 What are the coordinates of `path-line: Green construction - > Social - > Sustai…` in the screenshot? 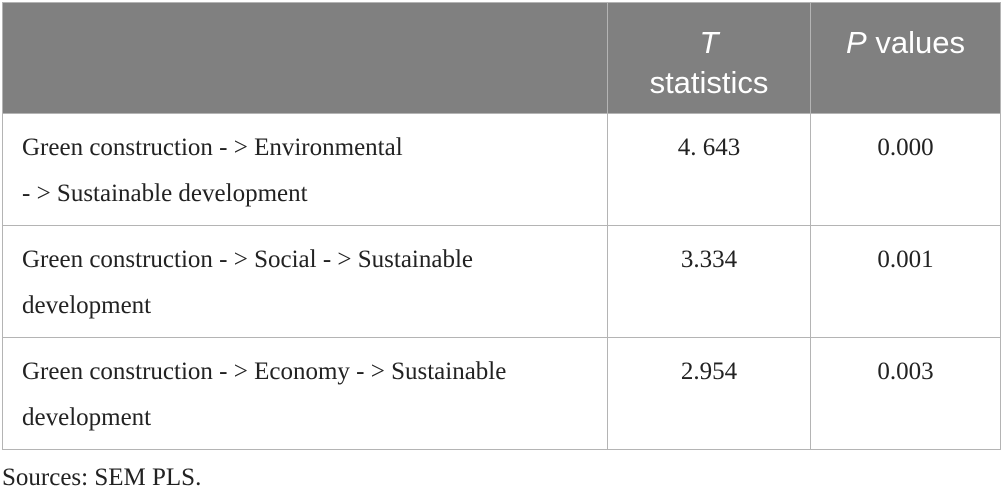 It's located at (248, 259).